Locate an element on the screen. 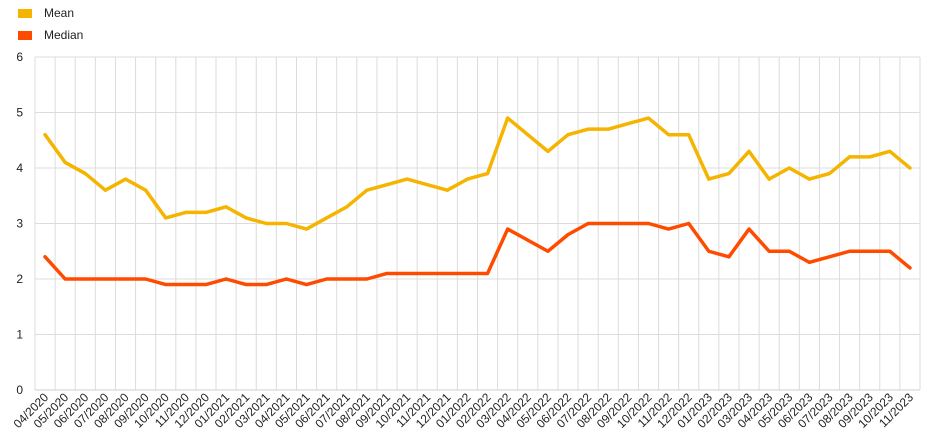  legend-item-median: Median is located at coordinates (50, 35).